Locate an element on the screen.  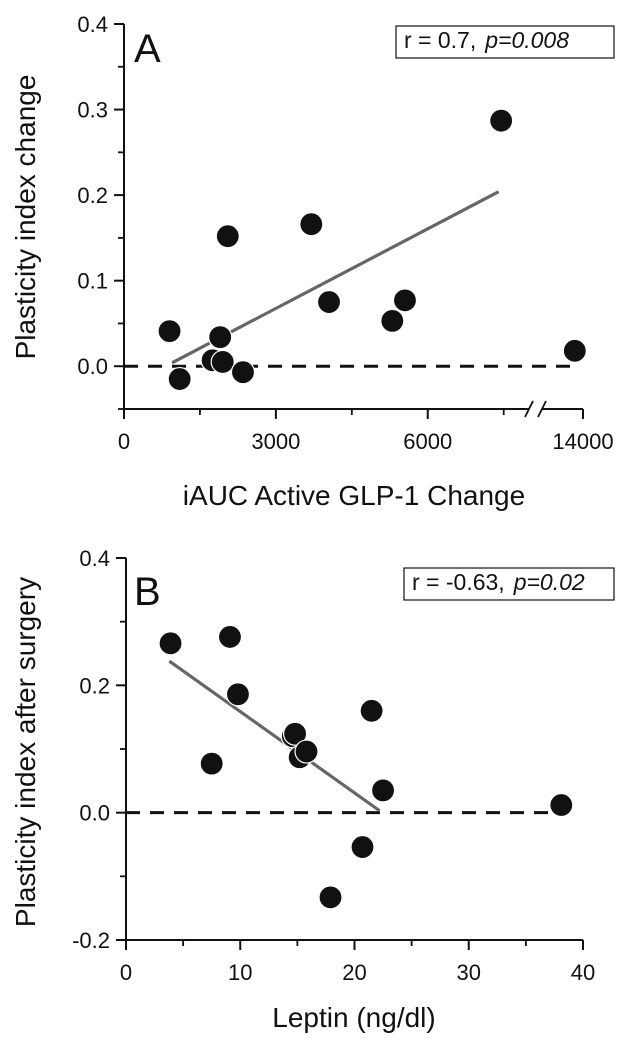
panel-a-stat-text: r = 0.7, p=0.008 is located at coordinates (486, 40).